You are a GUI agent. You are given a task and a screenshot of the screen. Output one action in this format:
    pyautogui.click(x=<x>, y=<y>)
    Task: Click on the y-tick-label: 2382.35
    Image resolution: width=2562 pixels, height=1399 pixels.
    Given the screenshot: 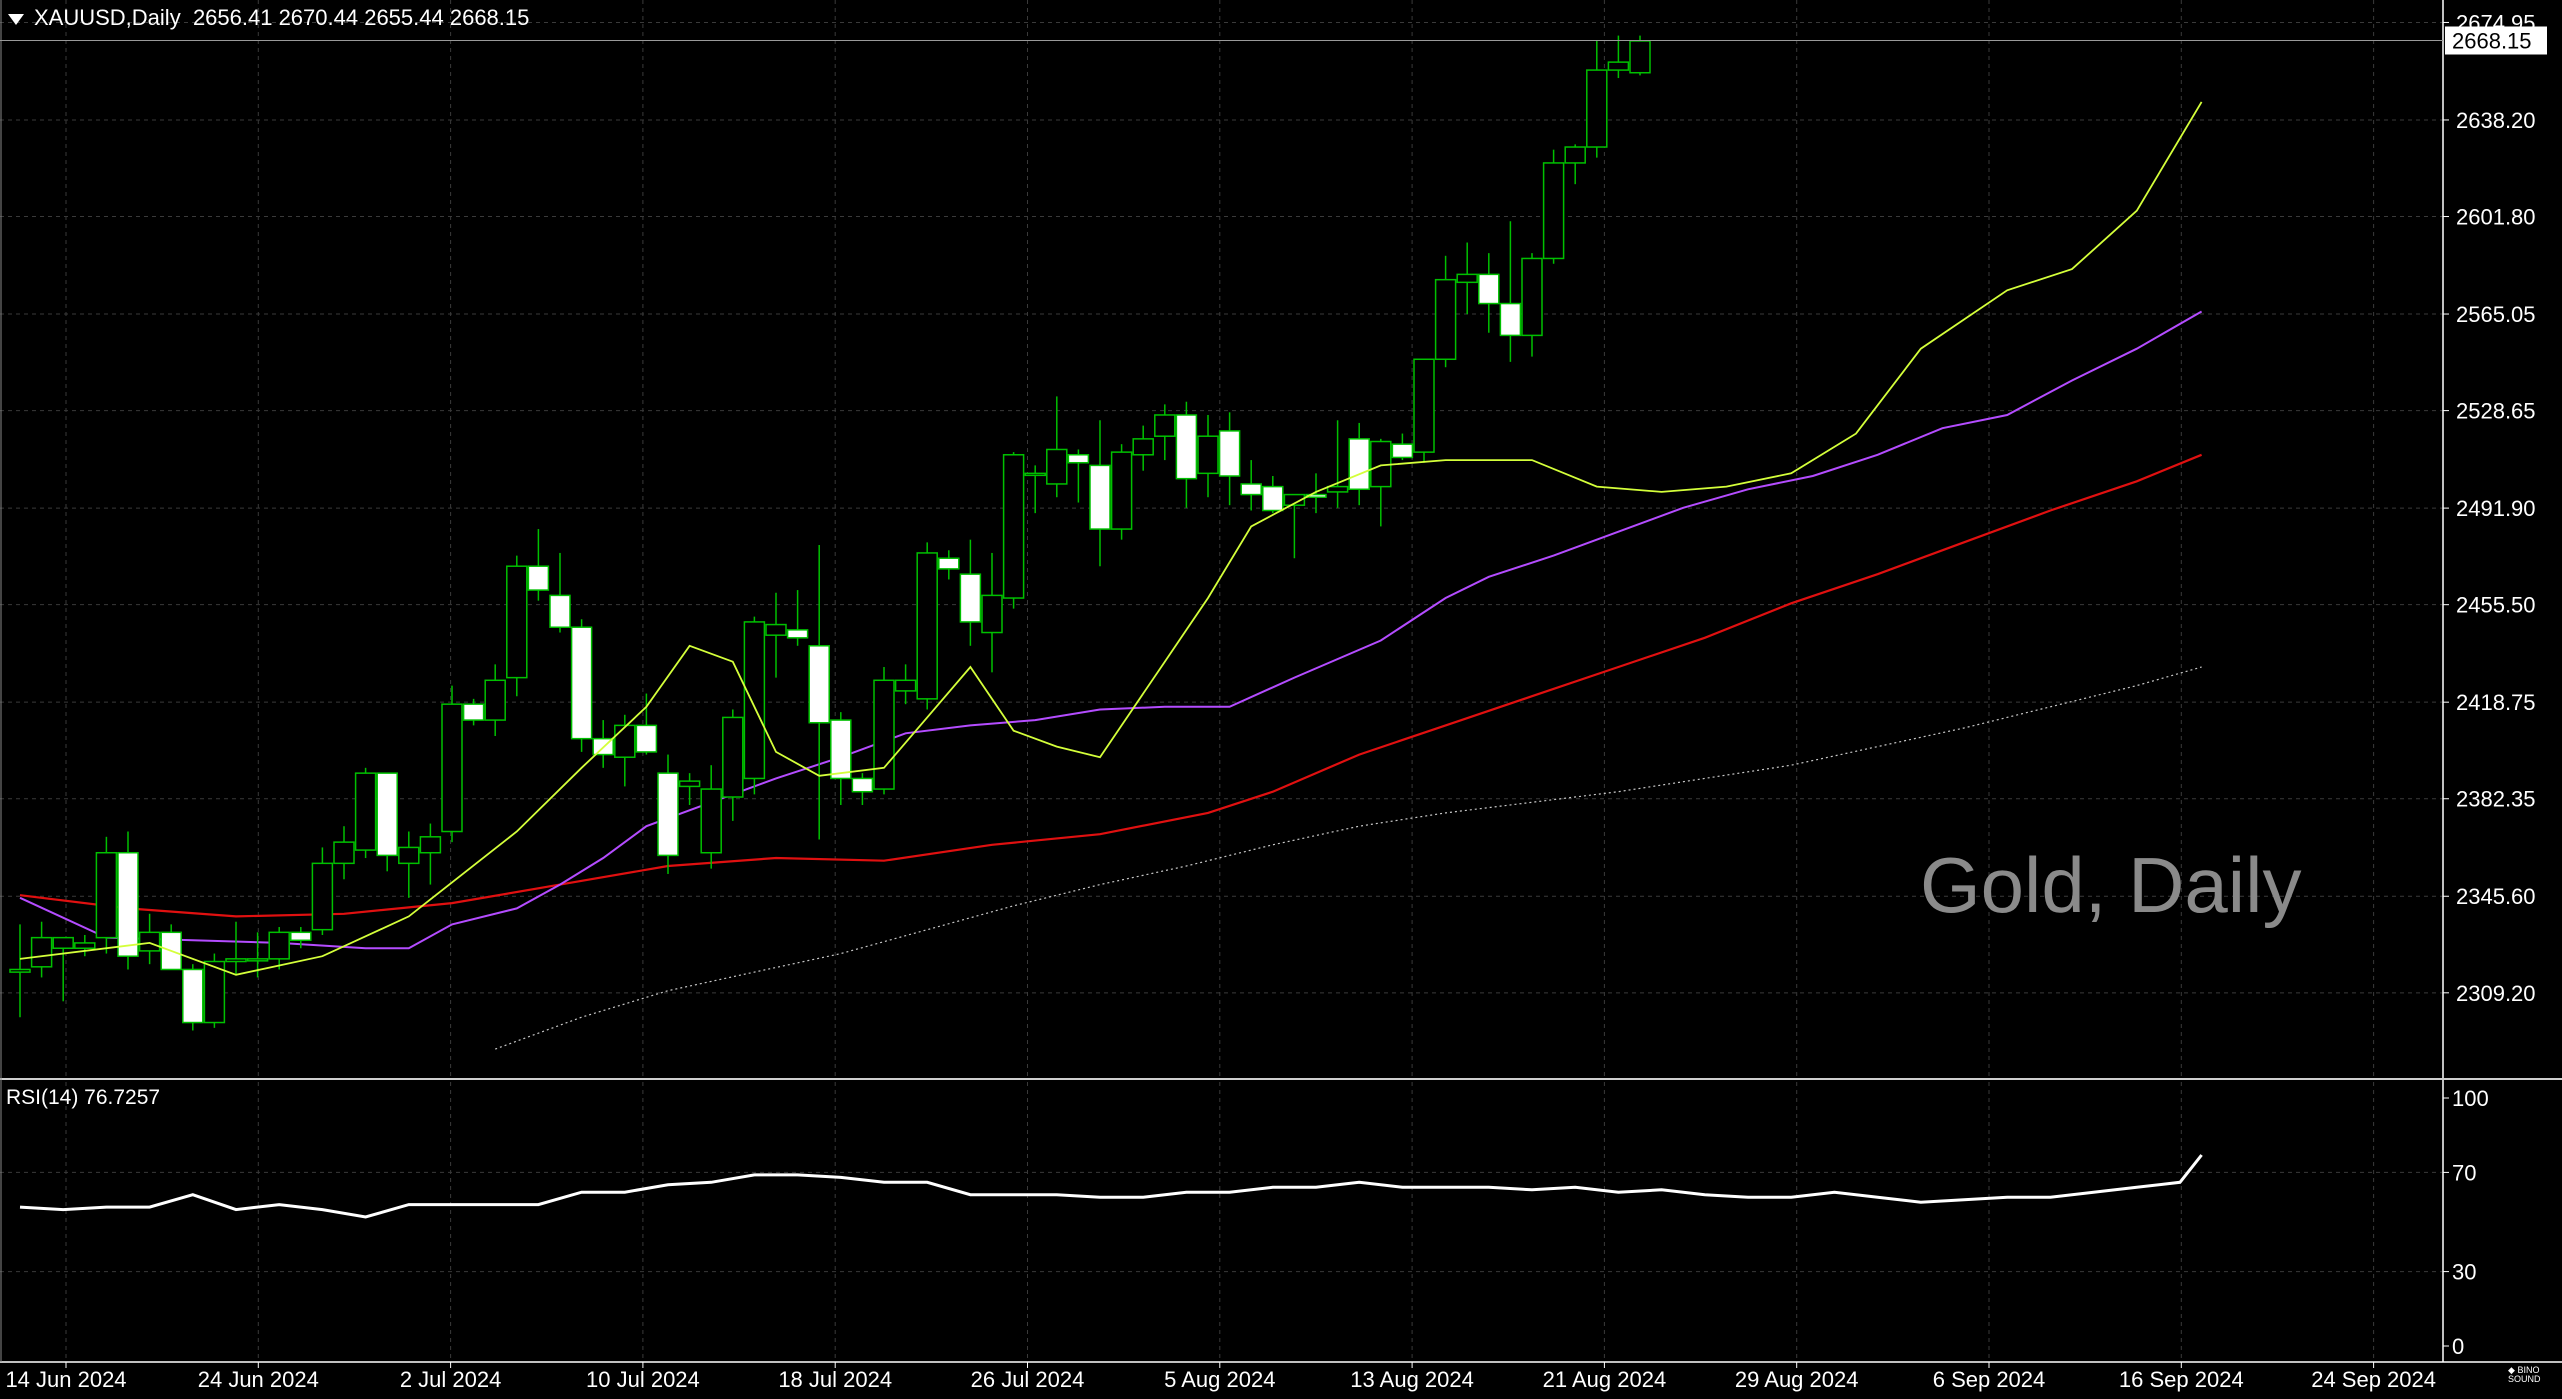 What is the action you would take?
    pyautogui.click(x=2496, y=799)
    